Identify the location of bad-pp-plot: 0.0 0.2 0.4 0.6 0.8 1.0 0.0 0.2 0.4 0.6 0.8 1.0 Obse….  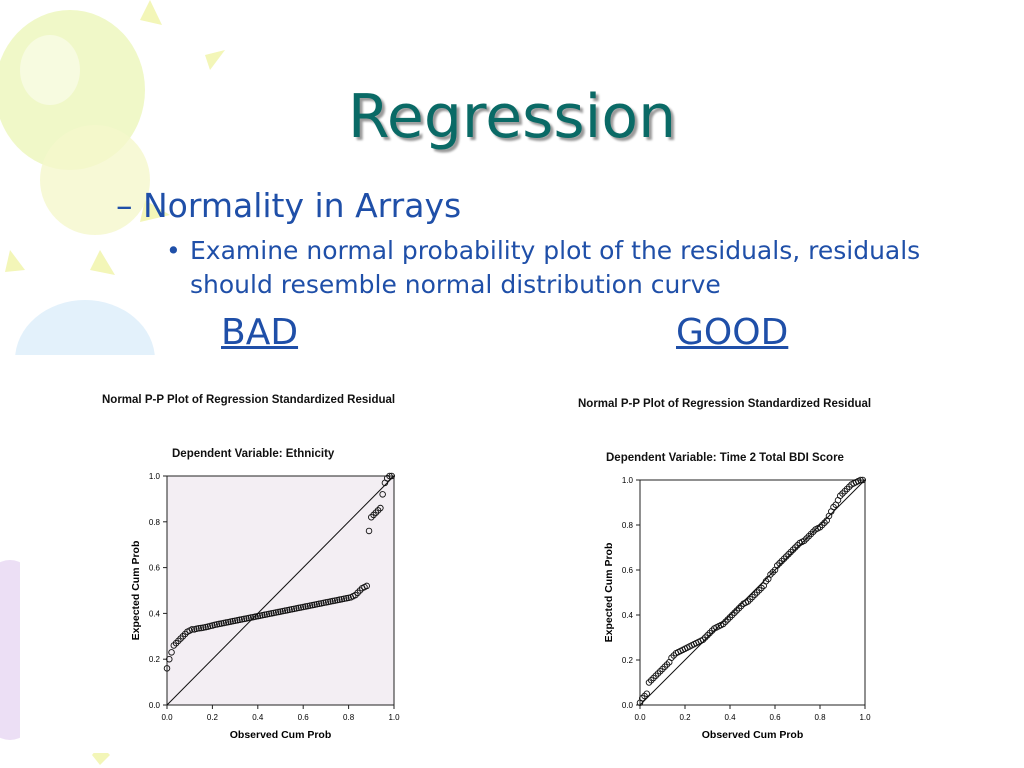
(265, 606).